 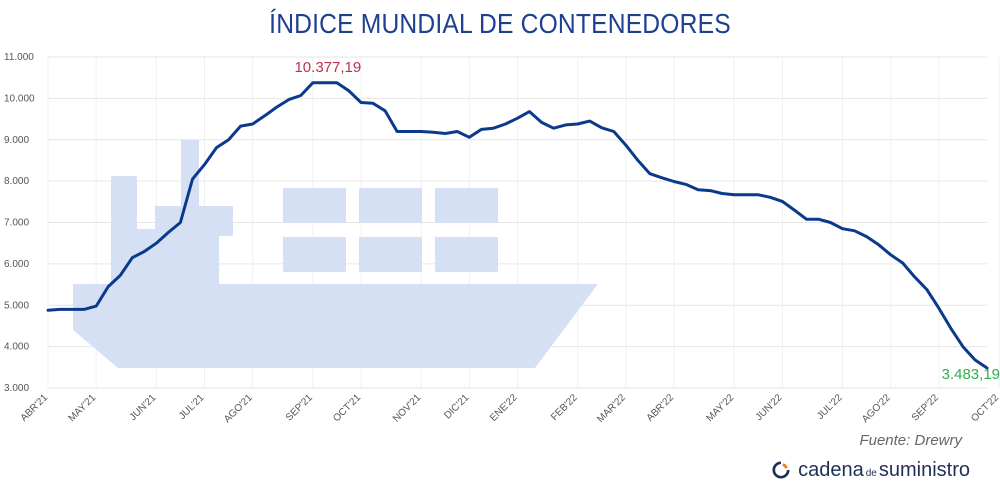 What do you see at coordinates (299, 407) in the screenshot?
I see `x-tick-label: SEP'21` at bounding box center [299, 407].